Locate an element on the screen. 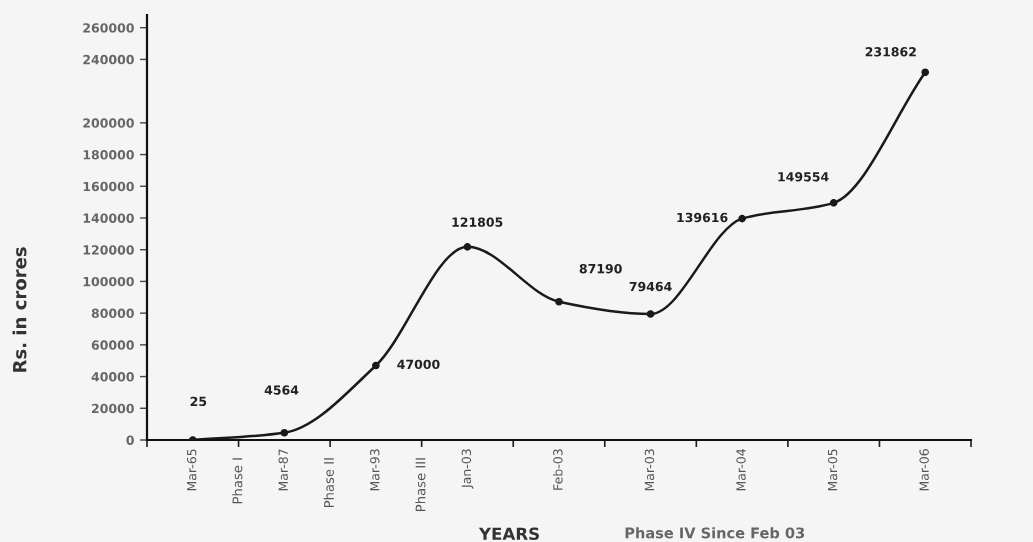 The image size is (1033, 542). y-tick-label: 240000 is located at coordinates (108, 59).